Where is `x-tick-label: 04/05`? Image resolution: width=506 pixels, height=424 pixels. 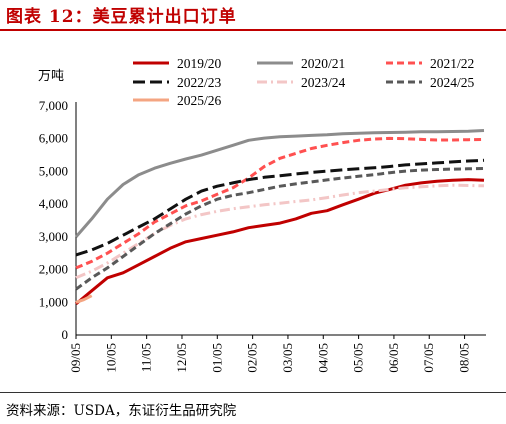
x-tick-label: 04/05 is located at coordinates (322, 358).